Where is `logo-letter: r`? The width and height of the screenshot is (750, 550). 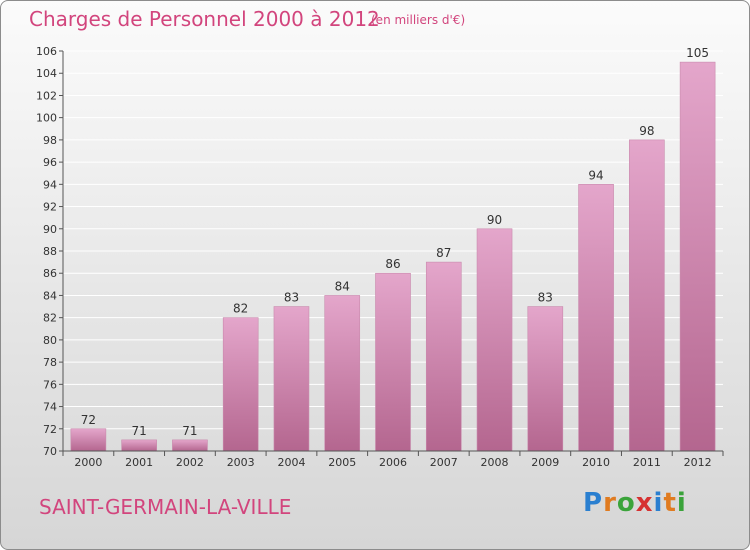
logo-letter: r is located at coordinates (610, 503).